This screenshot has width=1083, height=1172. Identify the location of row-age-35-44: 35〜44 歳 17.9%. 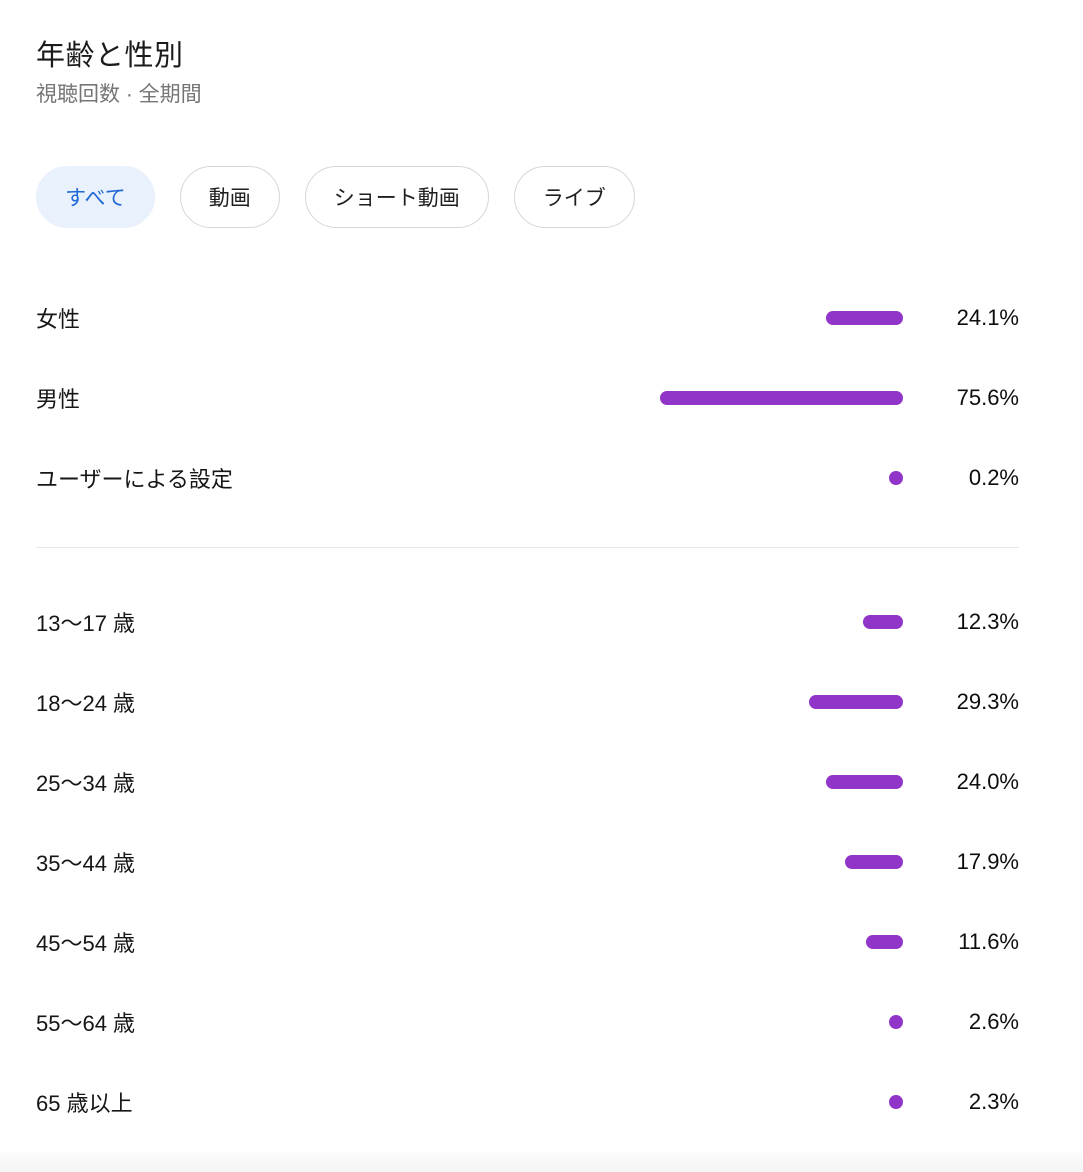
(527, 862).